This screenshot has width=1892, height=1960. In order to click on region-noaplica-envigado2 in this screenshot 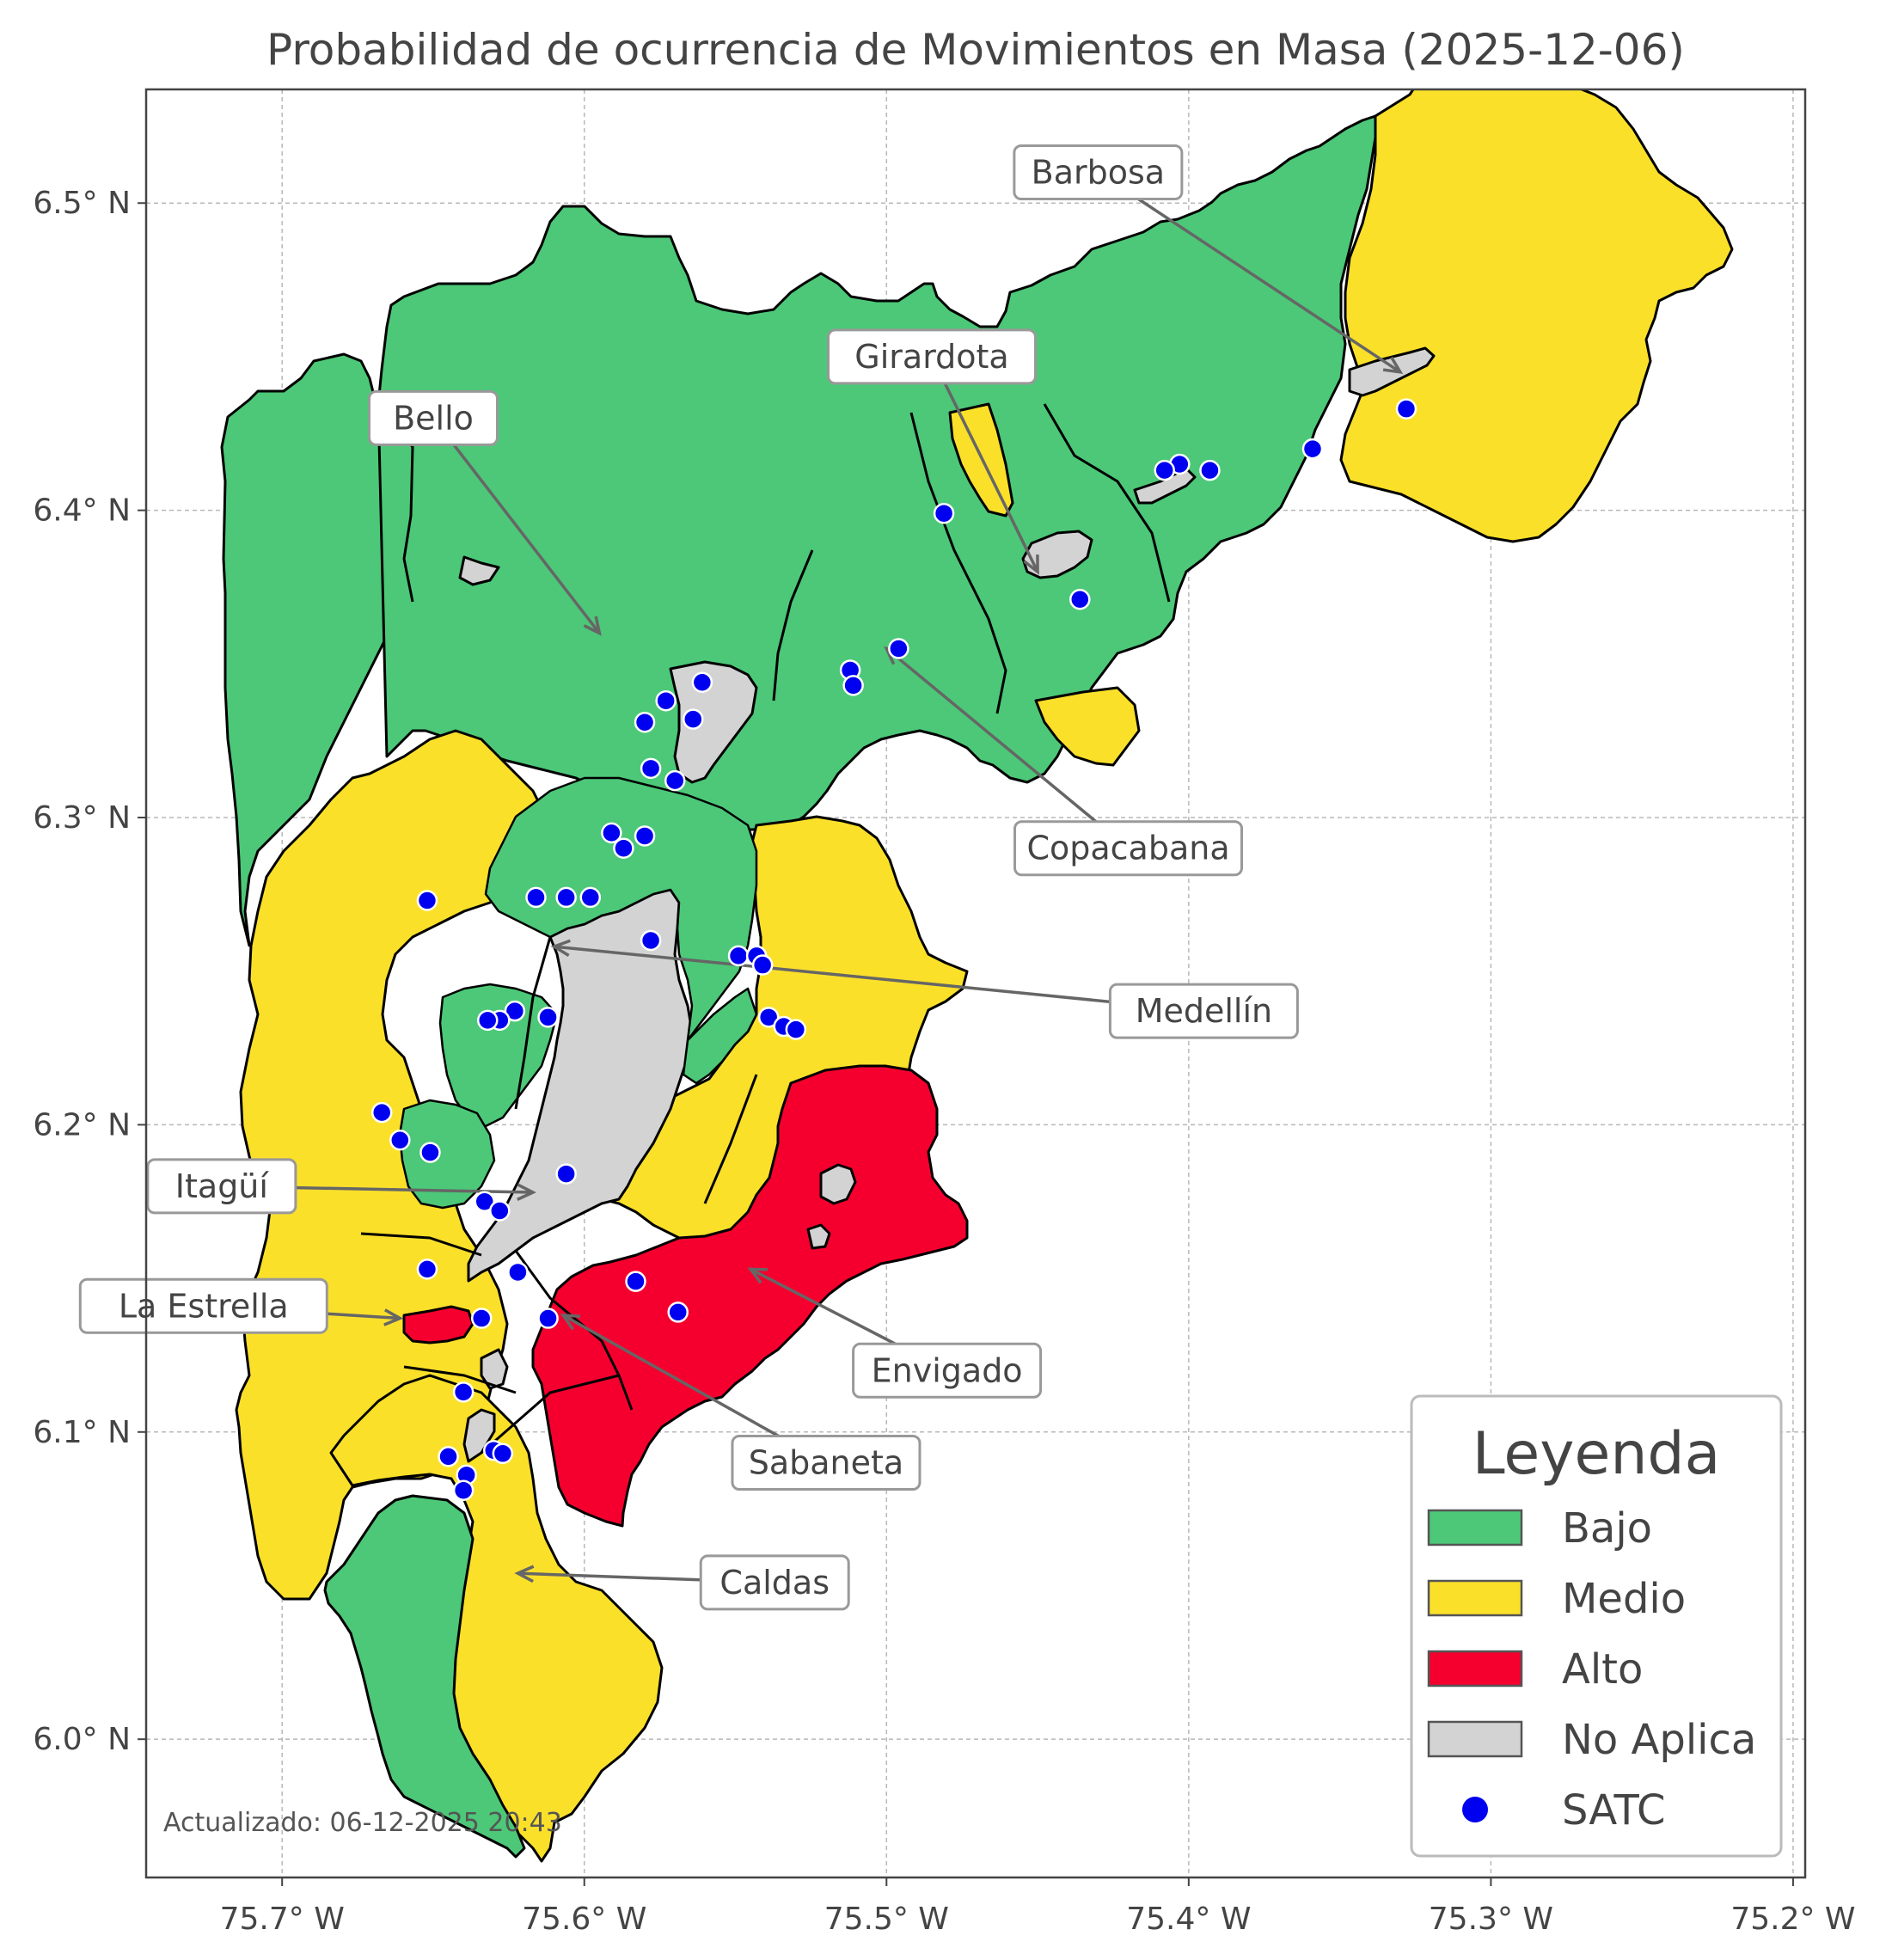, I will do `click(818, 1236)`.